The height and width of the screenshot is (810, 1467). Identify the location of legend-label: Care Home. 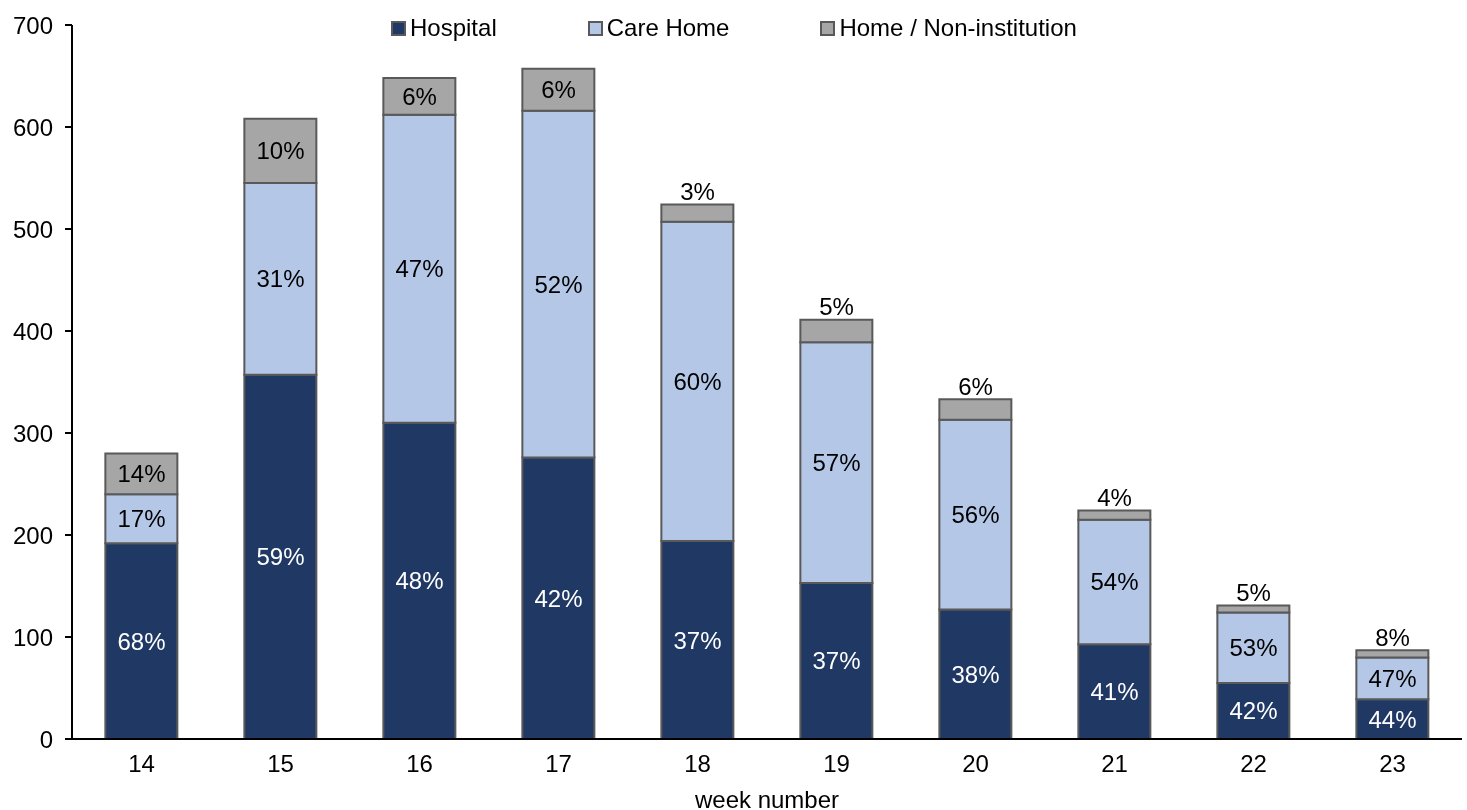
(668, 28).